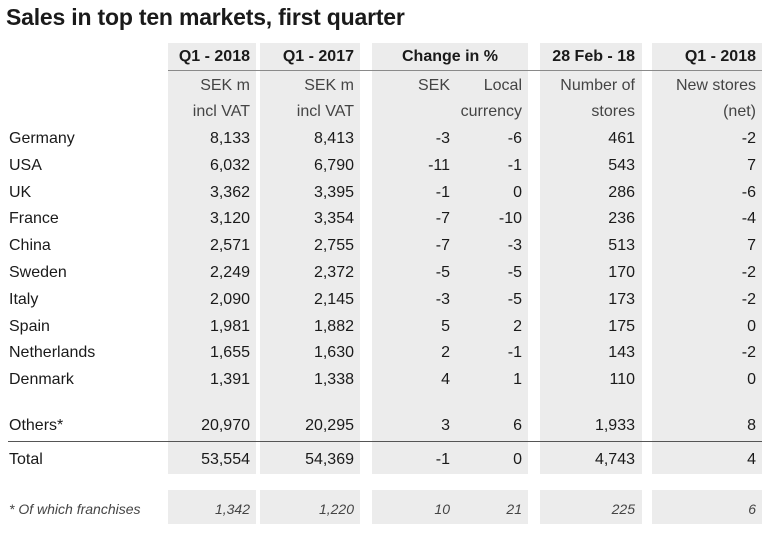 The height and width of the screenshot is (534, 769). What do you see at coordinates (752, 509) in the screenshot?
I see `cell-new-stores: 6` at bounding box center [752, 509].